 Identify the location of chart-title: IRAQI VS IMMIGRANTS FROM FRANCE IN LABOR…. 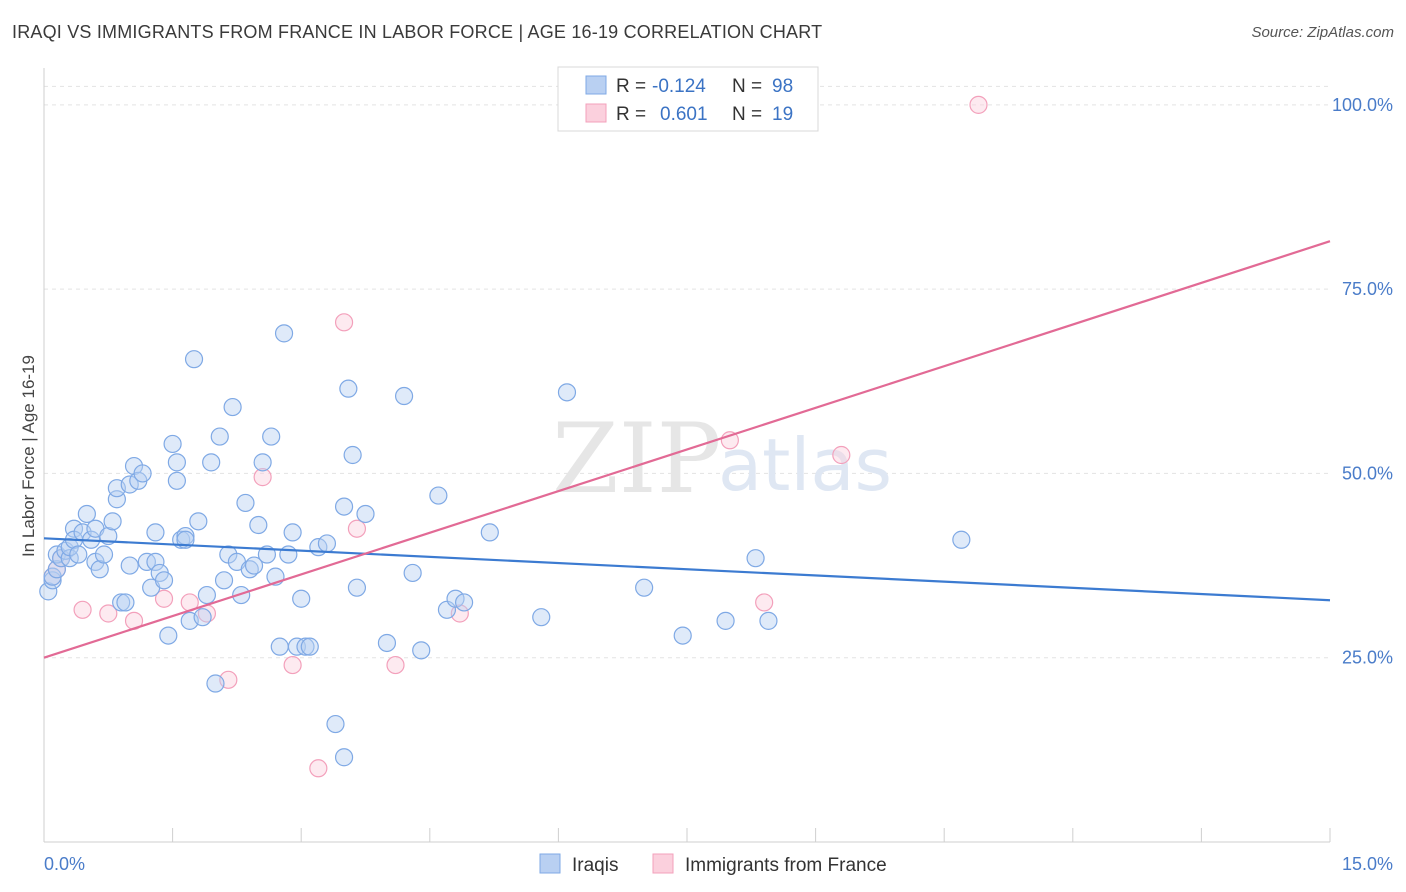
(417, 32).